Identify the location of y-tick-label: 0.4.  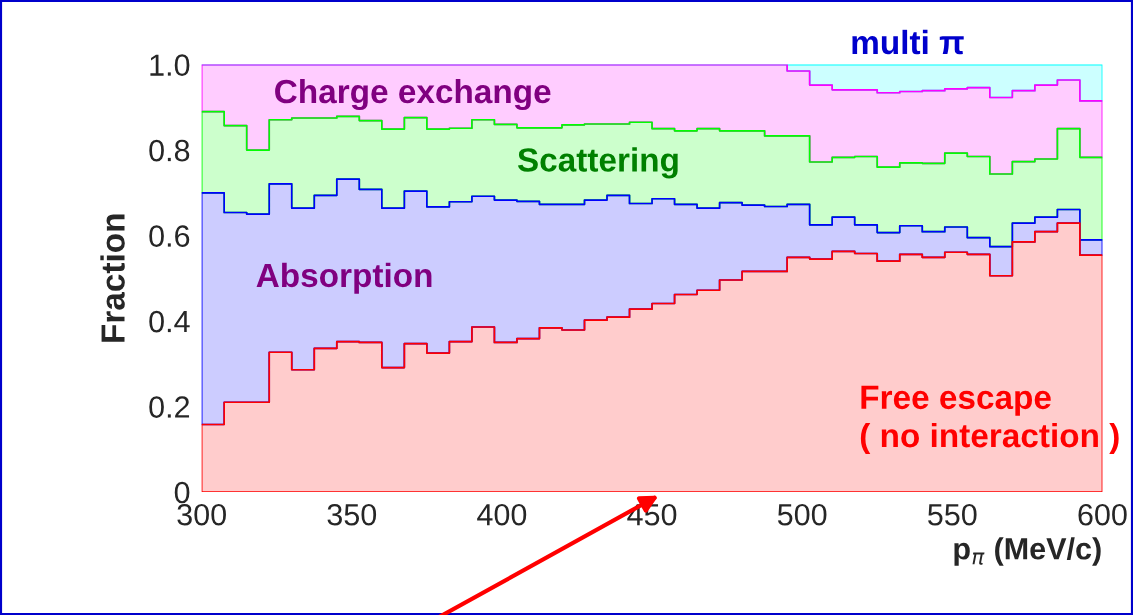
(169, 321).